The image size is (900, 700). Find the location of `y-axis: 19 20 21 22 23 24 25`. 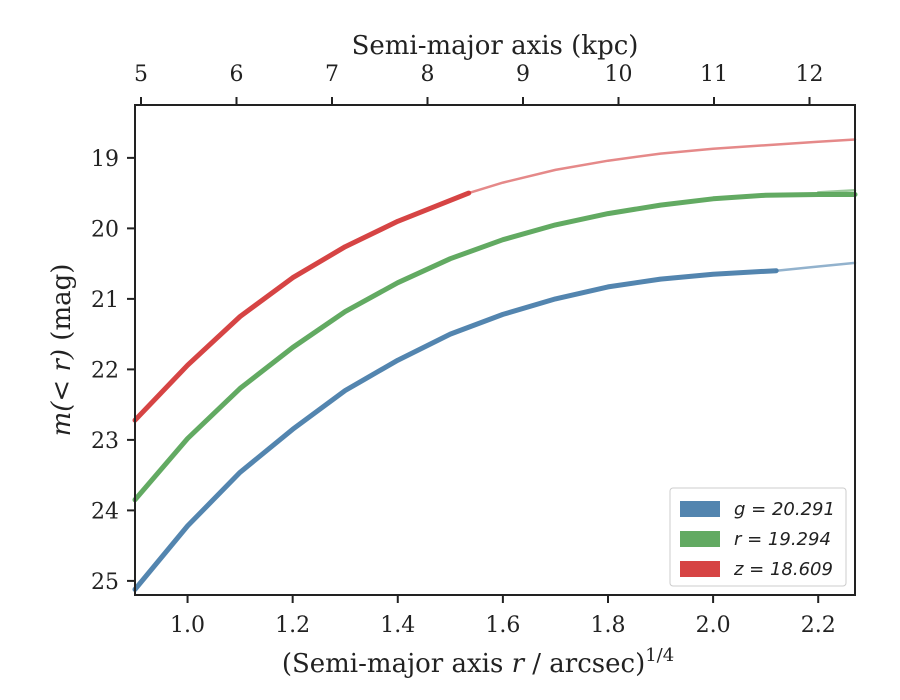

y-axis: 19 20 21 22 23 24 25 is located at coordinates (113, 371).